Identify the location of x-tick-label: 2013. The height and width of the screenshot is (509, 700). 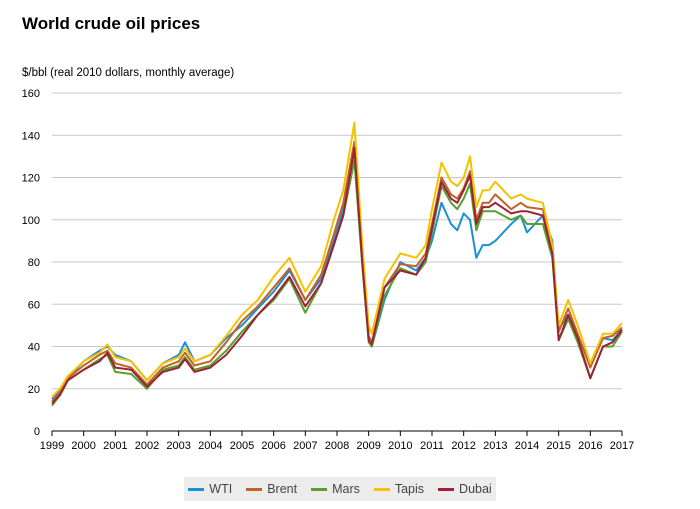
(495, 446).